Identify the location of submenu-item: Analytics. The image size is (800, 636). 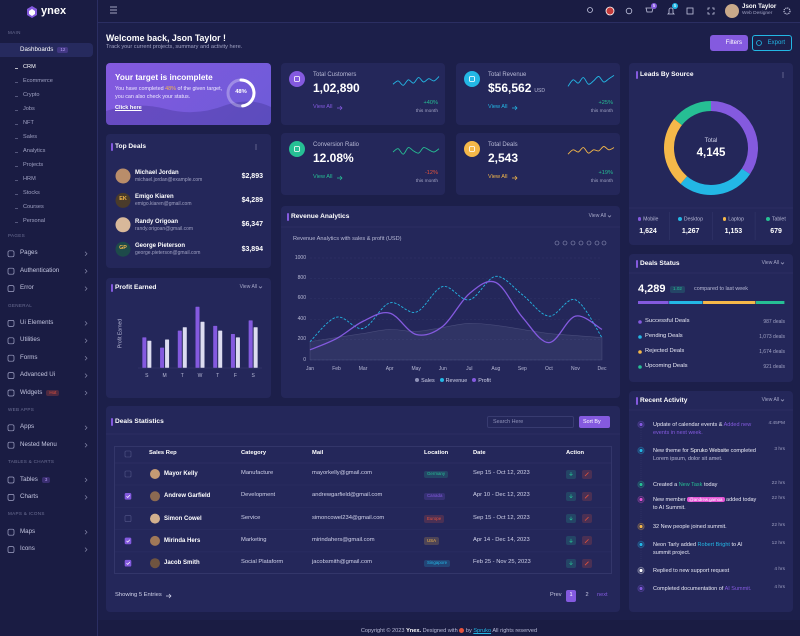
(34, 151).